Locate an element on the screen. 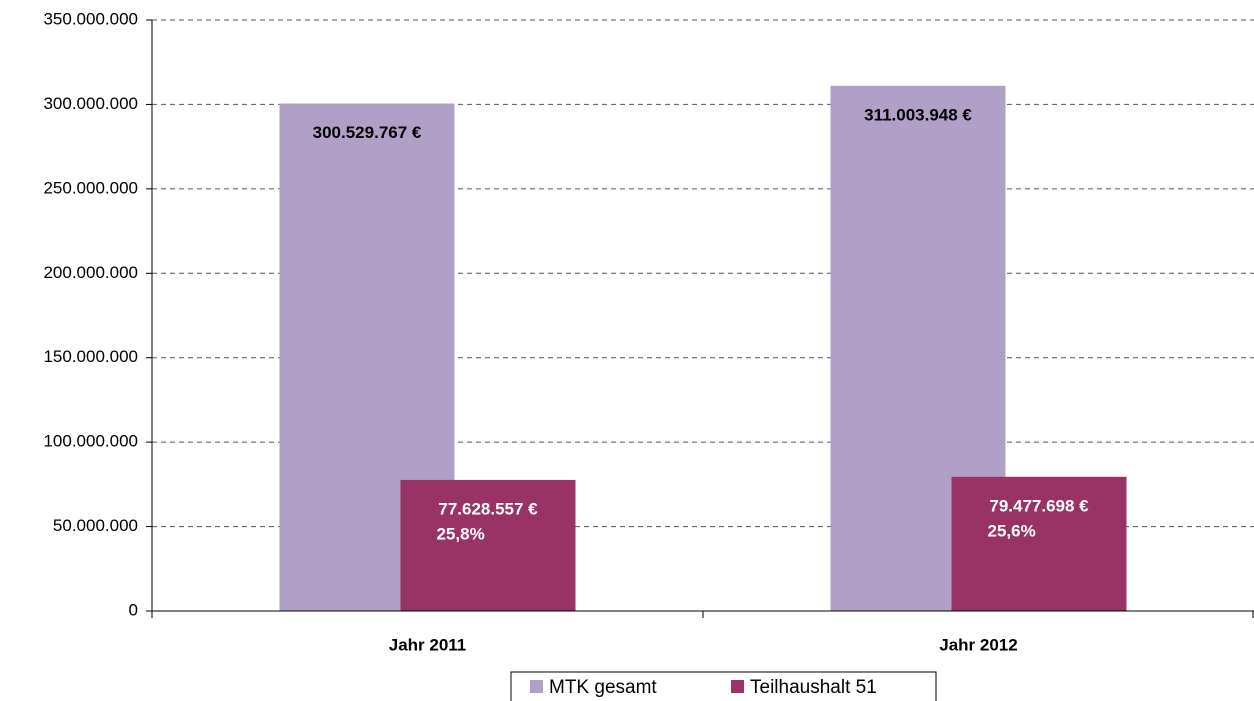 The width and height of the screenshot is (1254, 701). percent-label: 25,8% is located at coordinates (461, 533).